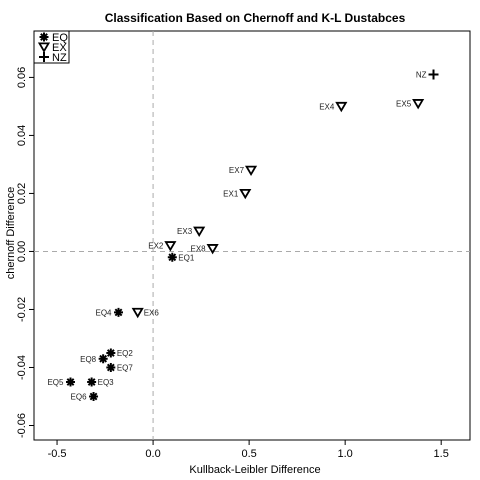  Describe the element at coordinates (156, 246) in the screenshot. I see `point-label-ex2: EX2` at that location.